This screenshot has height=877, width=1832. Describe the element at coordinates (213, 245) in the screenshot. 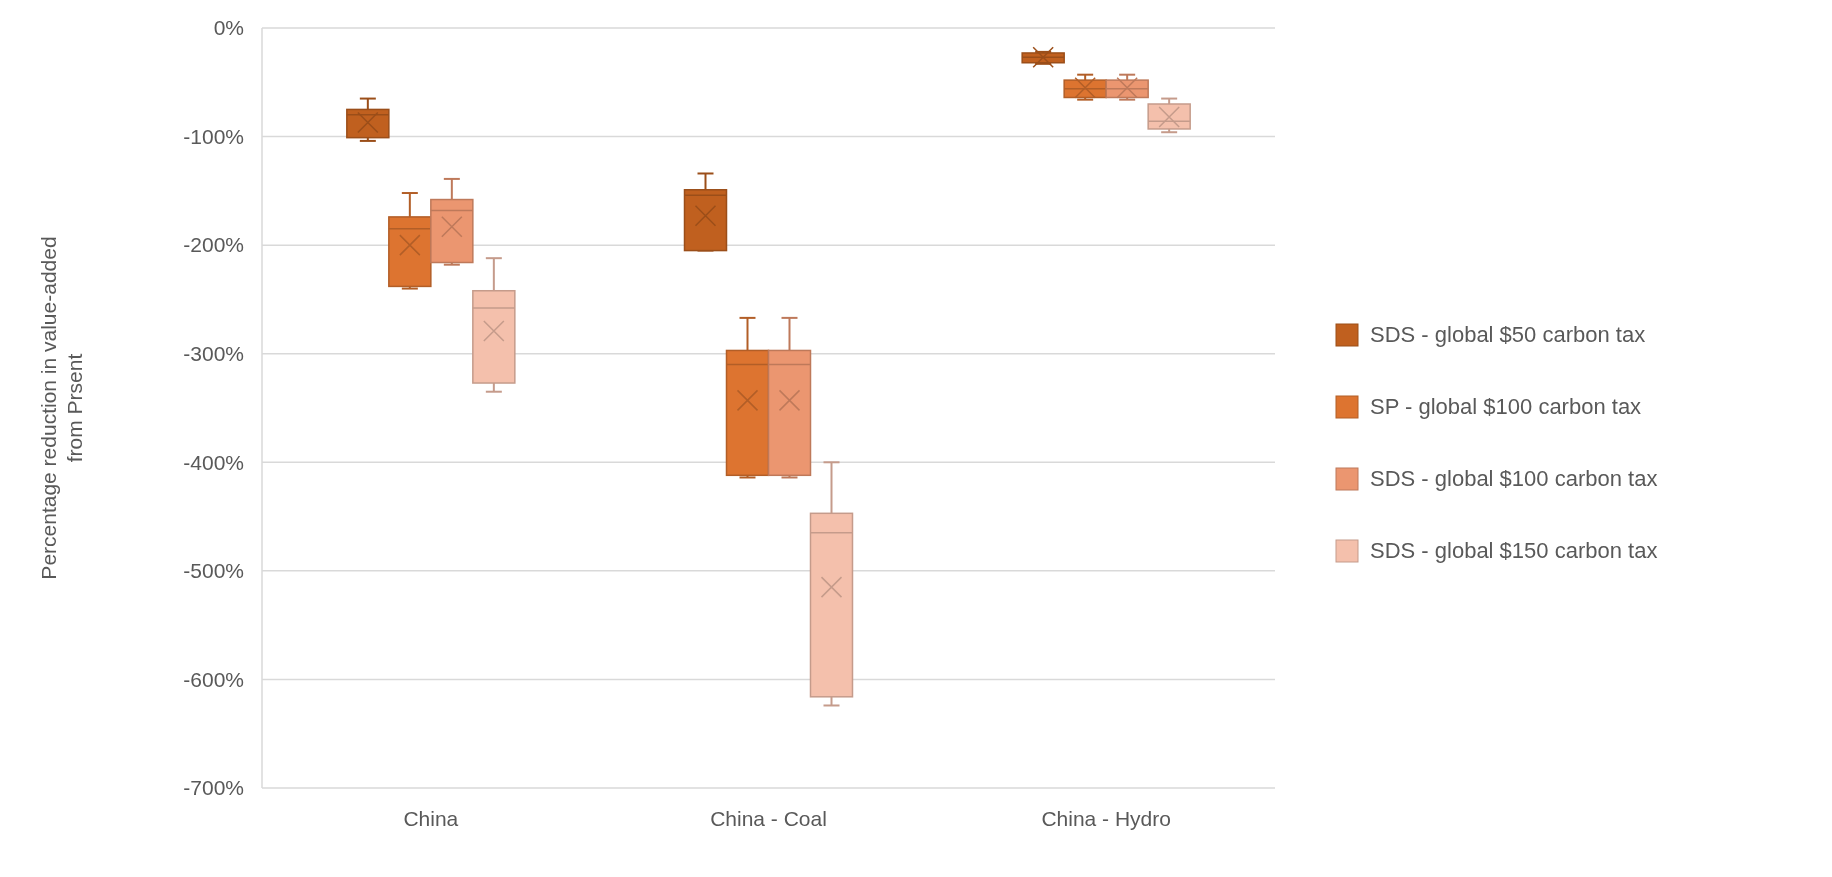

I see `y-tick-label: -200%` at that location.